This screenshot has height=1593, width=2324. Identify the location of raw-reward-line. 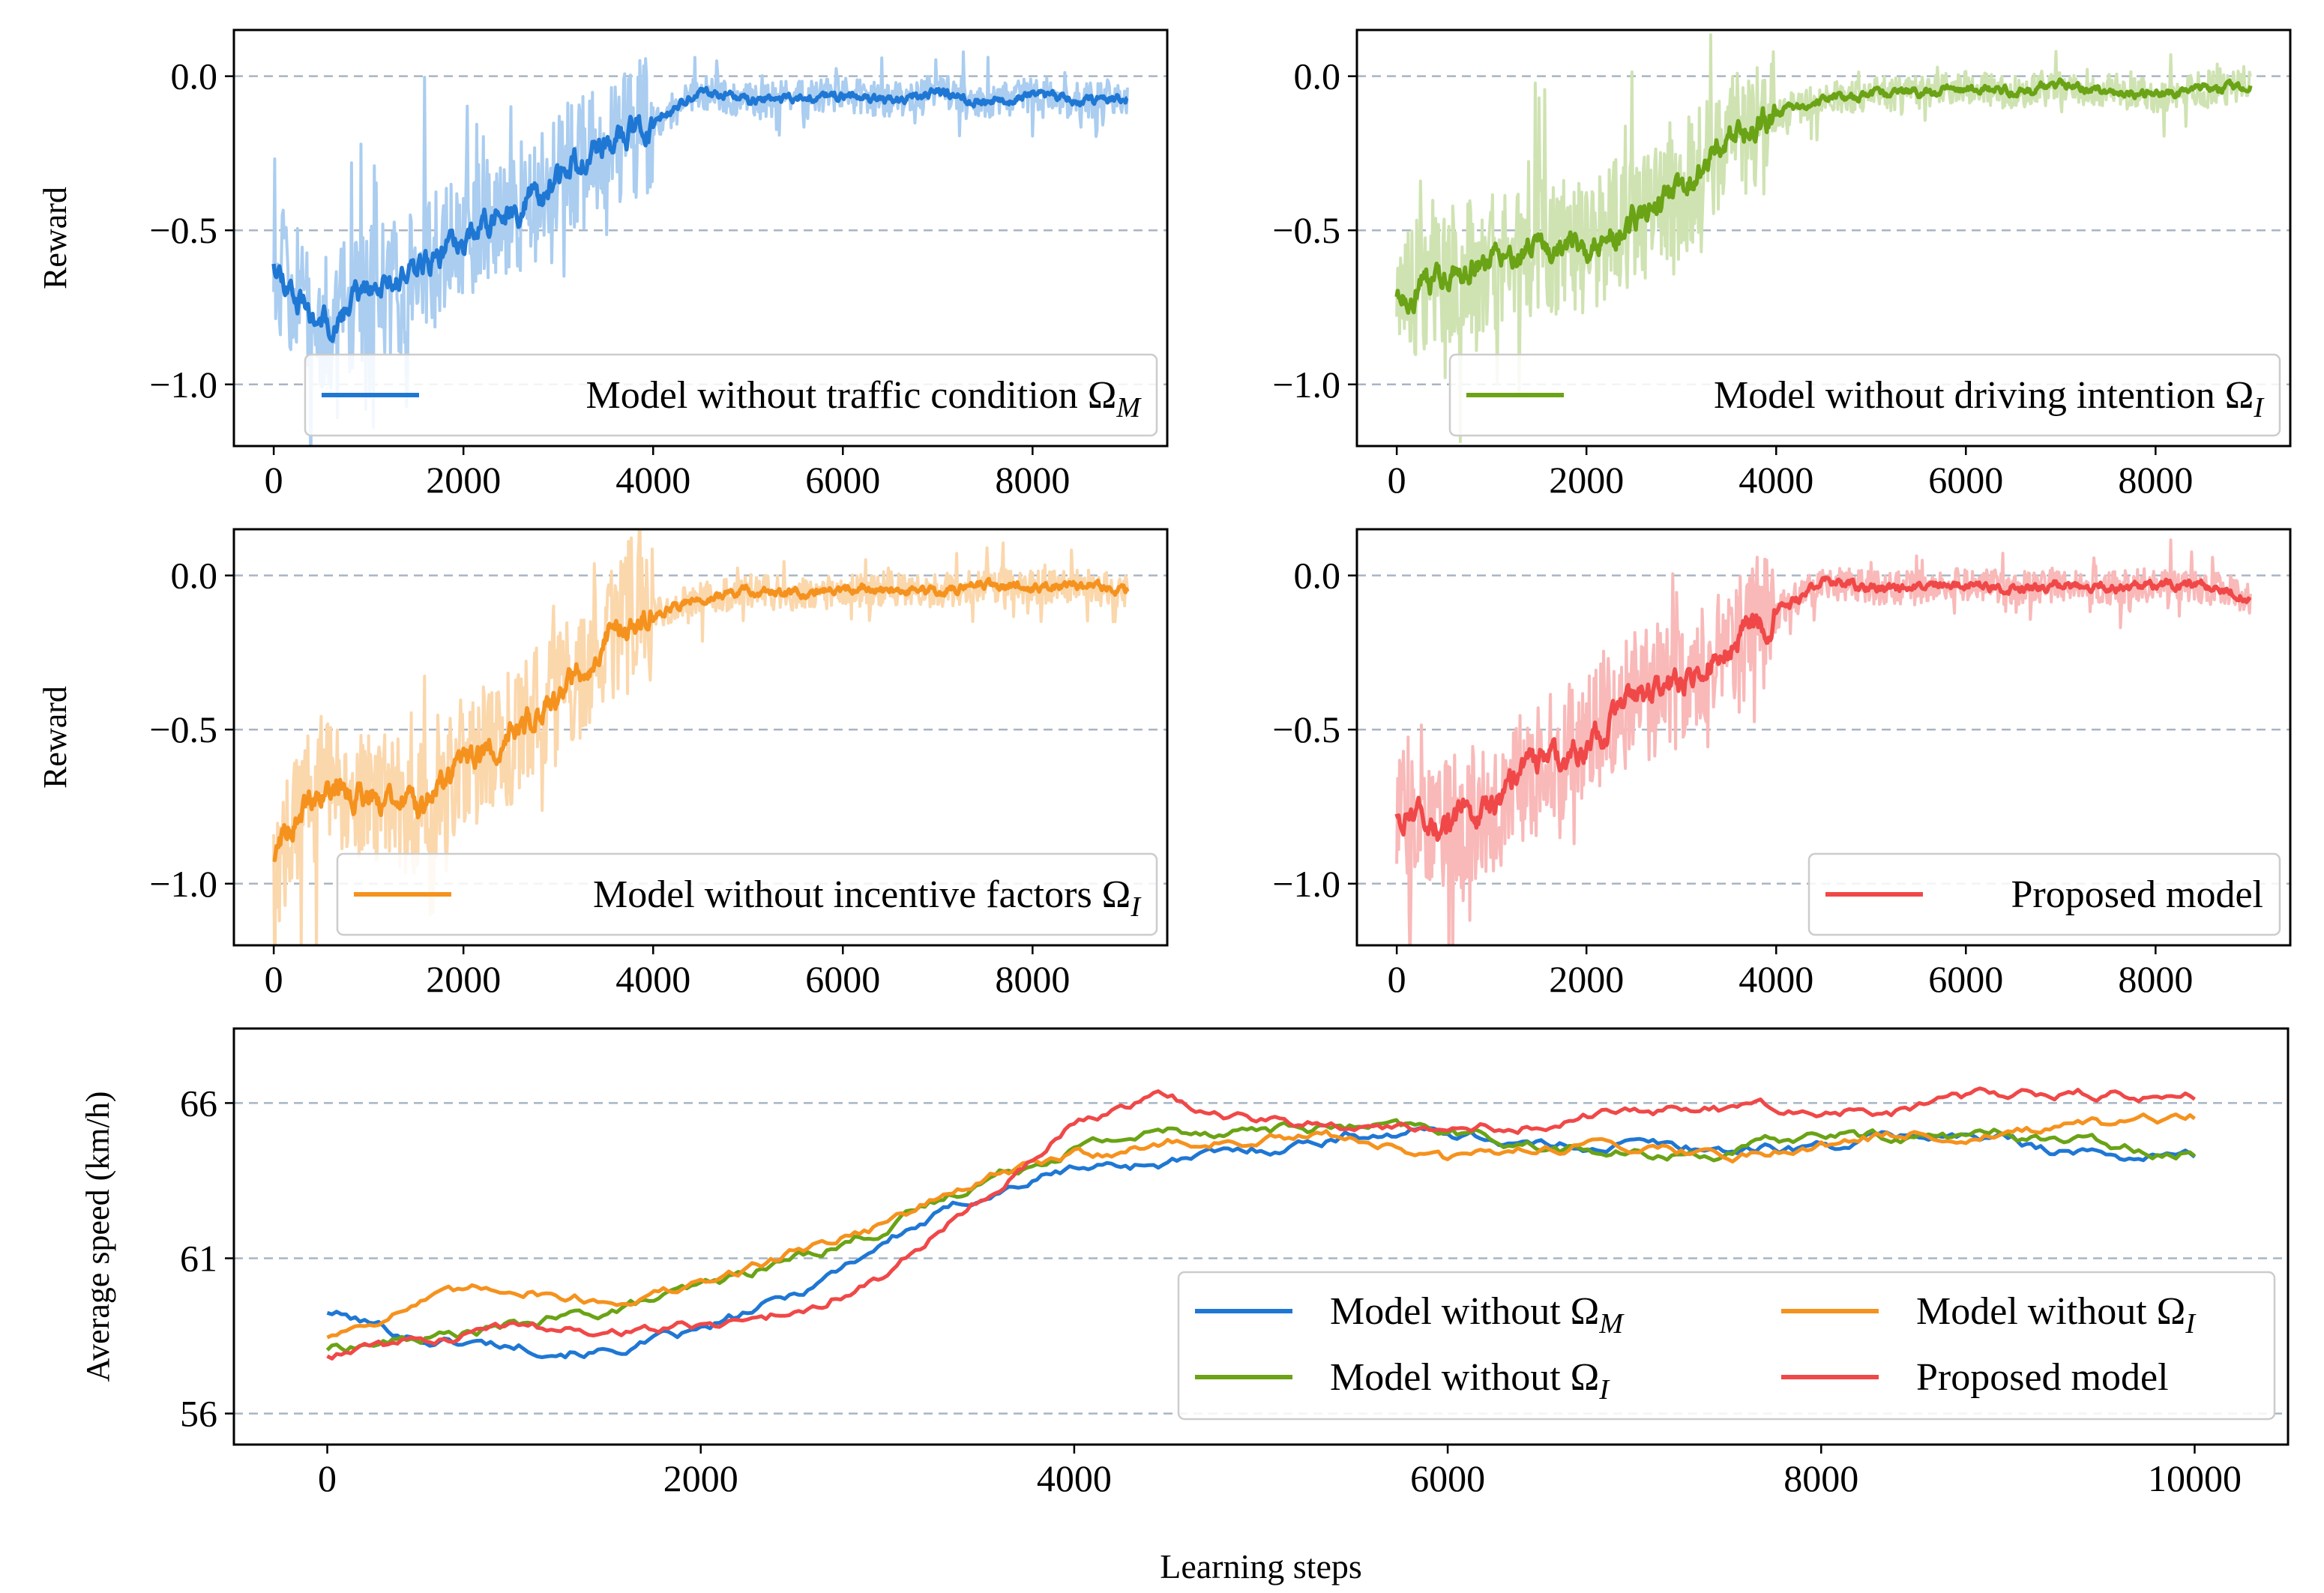
(700, 737).